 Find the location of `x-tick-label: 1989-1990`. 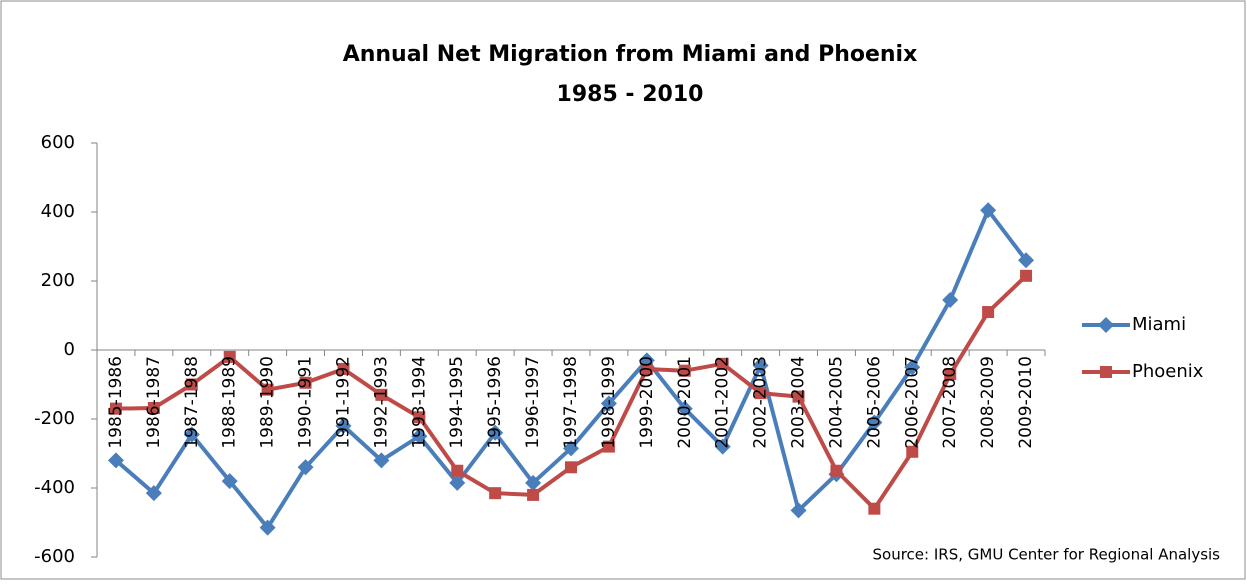

x-tick-label: 1989-1990 is located at coordinates (268, 402).